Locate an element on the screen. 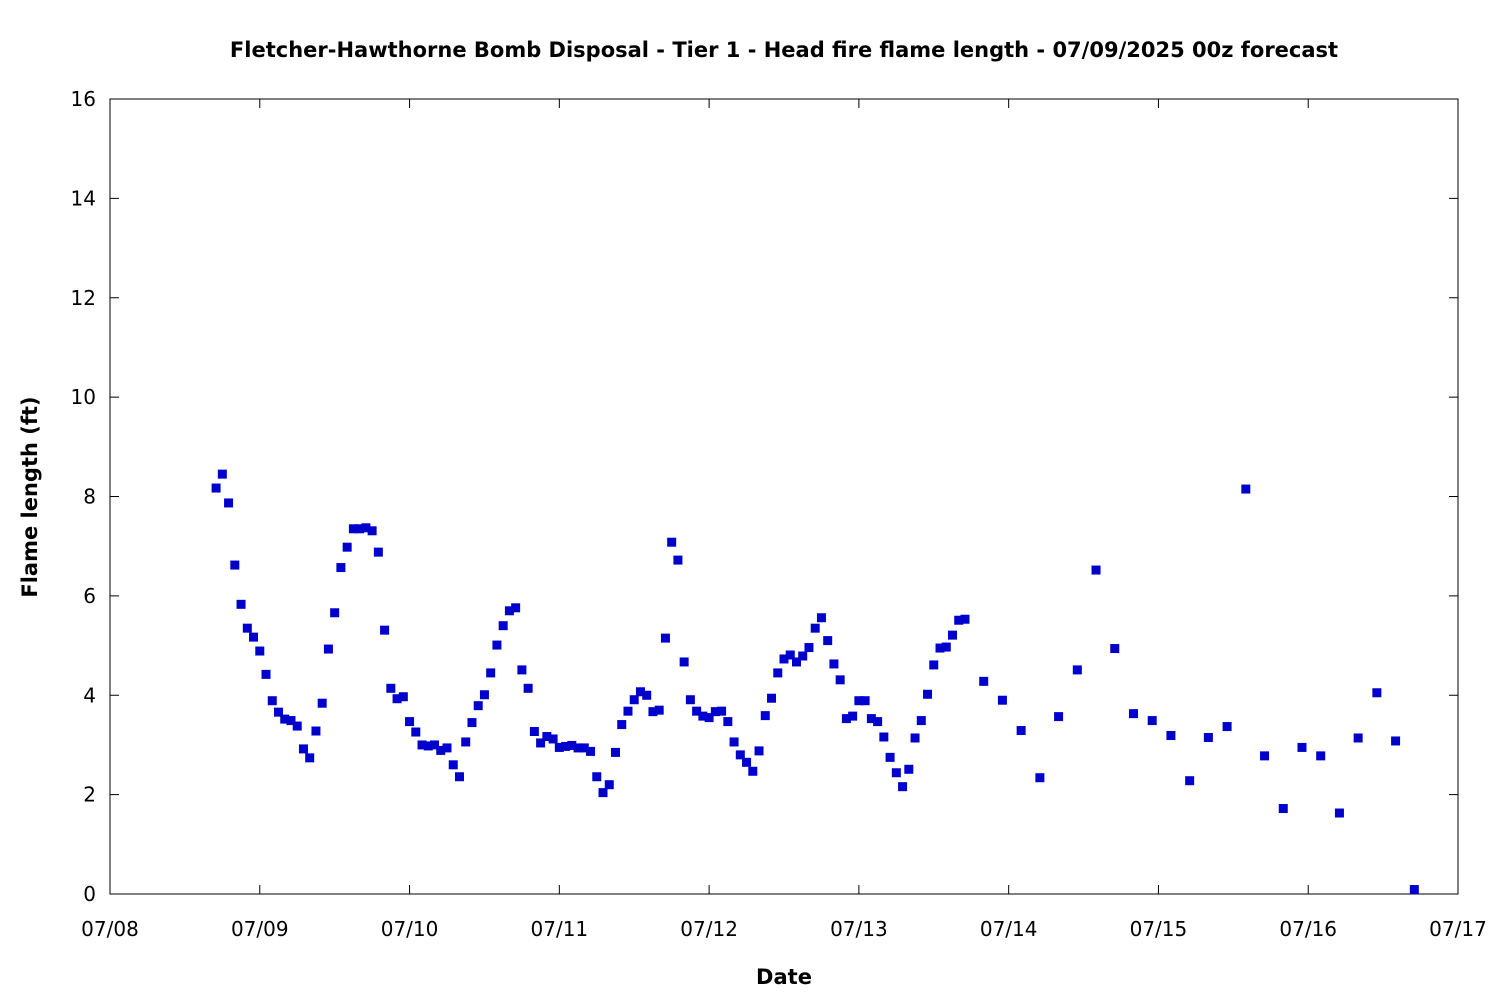 The width and height of the screenshot is (1500, 1000). x-tick-label: 07/16 is located at coordinates (1308, 929).